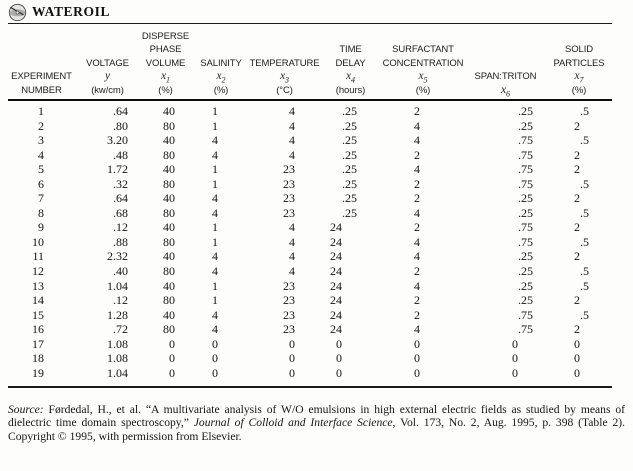  I want to click on table-row: 17 1.08 0 0 0 0 0 0 0, so click(309, 344).